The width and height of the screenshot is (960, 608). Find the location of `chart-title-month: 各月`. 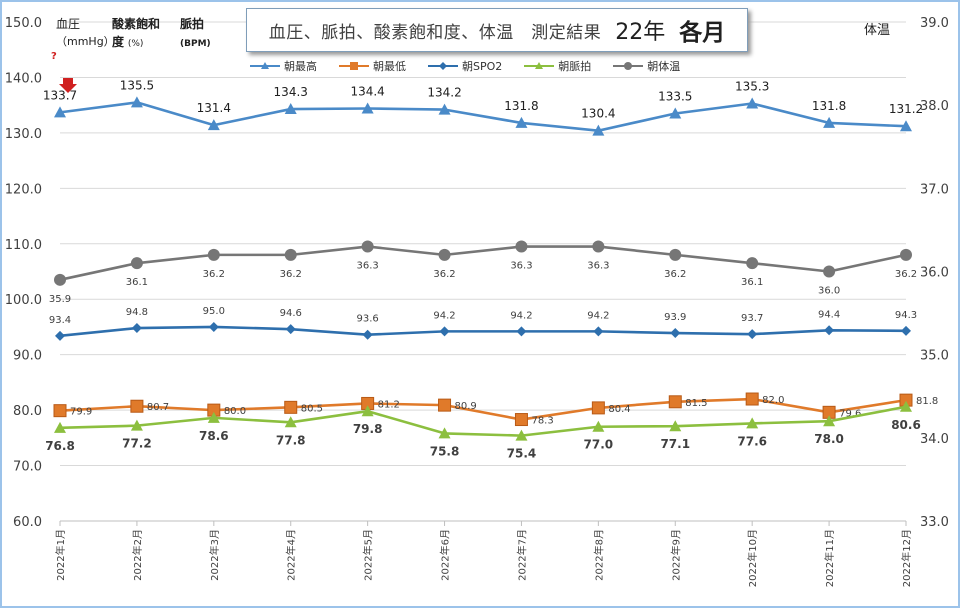

chart-title-month: 各月 is located at coordinates (702, 33).